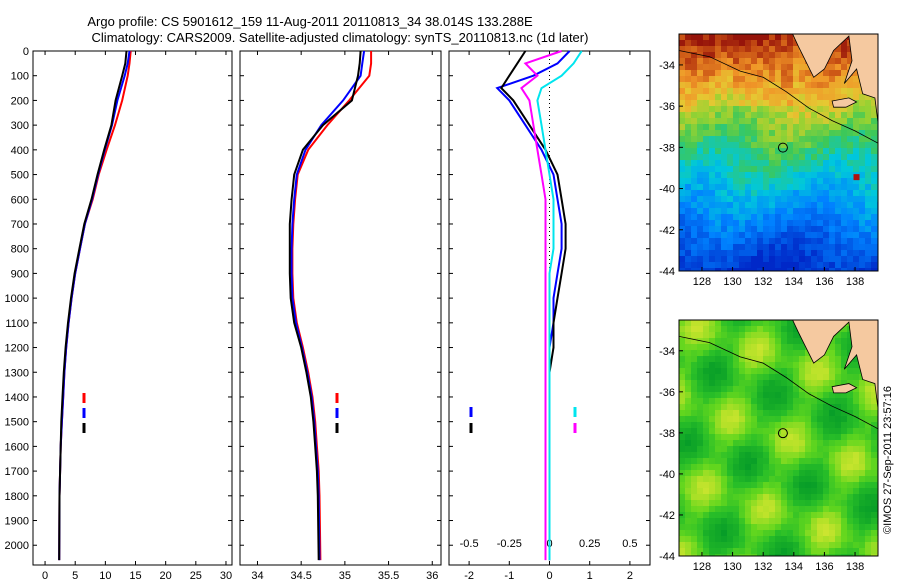  I want to click on s-tick-label: -0.25, so click(509, 544).